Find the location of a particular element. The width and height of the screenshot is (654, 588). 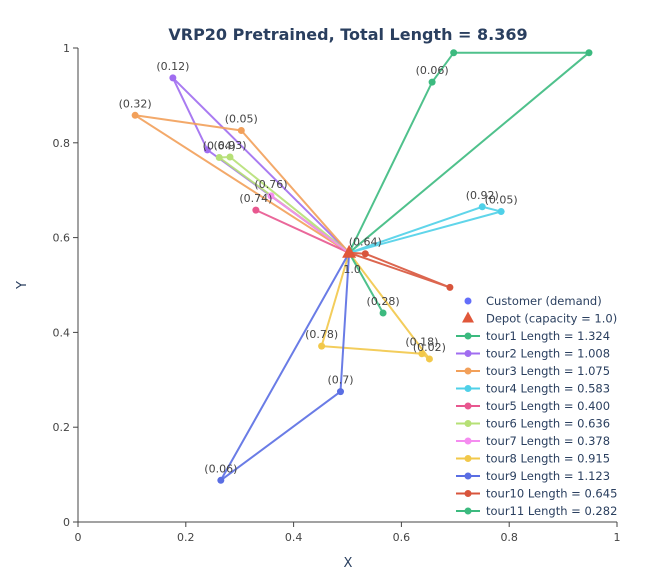

legend-item: tour7 Length = 0.378 is located at coordinates (533, 441).